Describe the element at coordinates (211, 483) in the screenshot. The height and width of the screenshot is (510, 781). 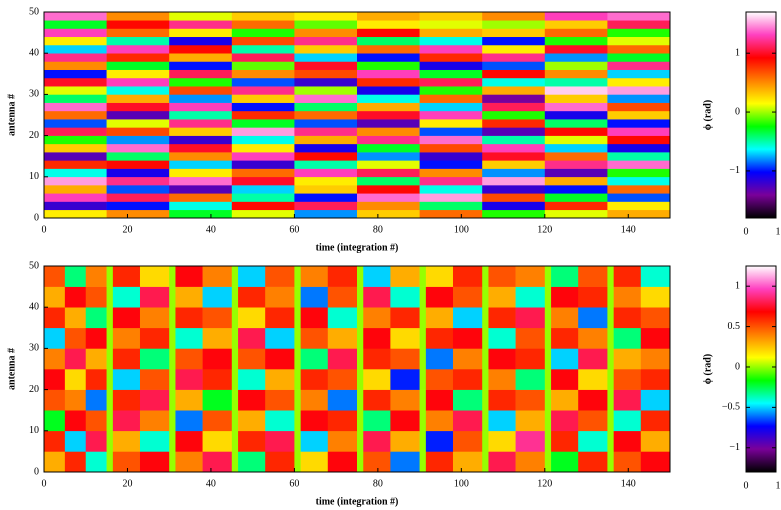
I see `x-tick-label: 40` at that location.